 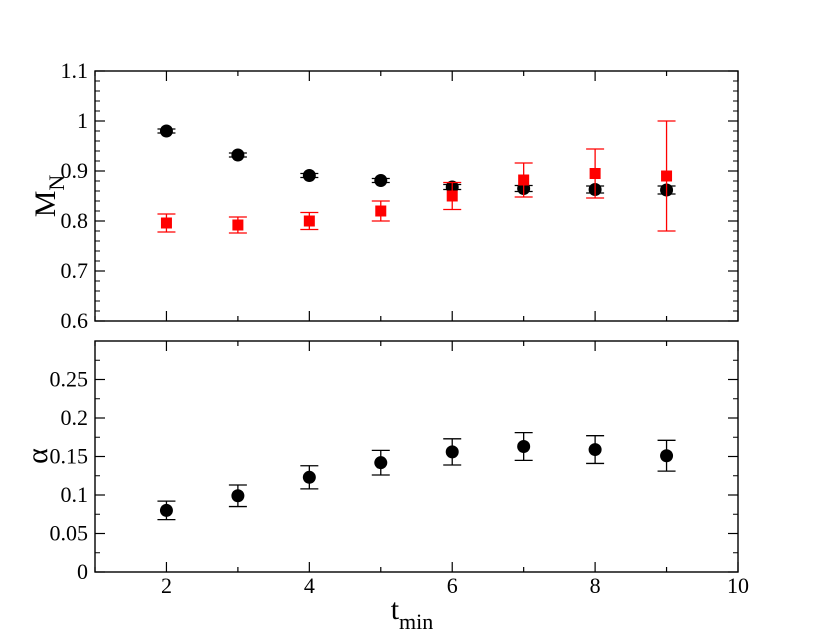 I want to click on top-y-tick-label: 1, so click(x=82, y=120).